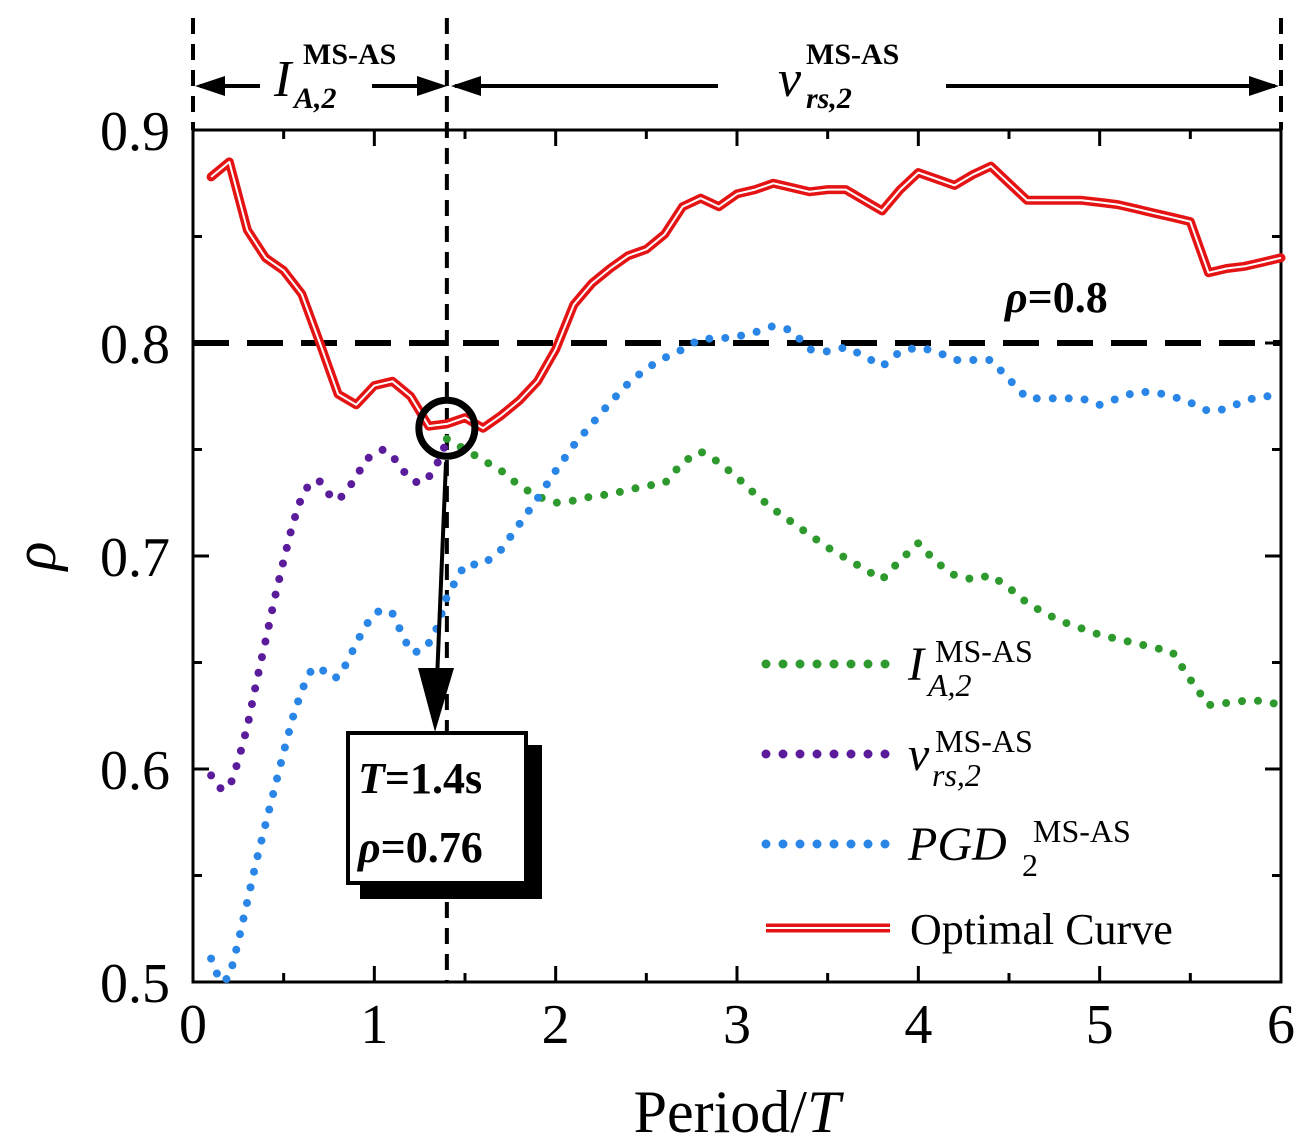  Describe the element at coordinates (1019, 848) in the screenshot. I see `legend-label-pgd: PGD MS-AS 2` at that location.